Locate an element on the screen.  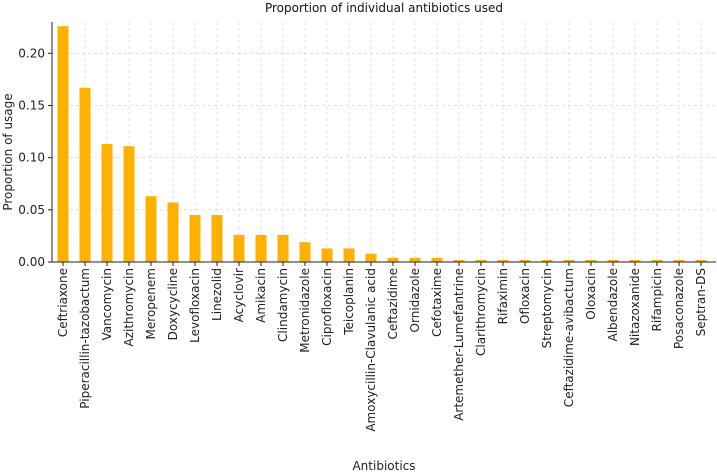
x-tick-label: Amoxycillin-Clavulanic acid is located at coordinates (371, 350).